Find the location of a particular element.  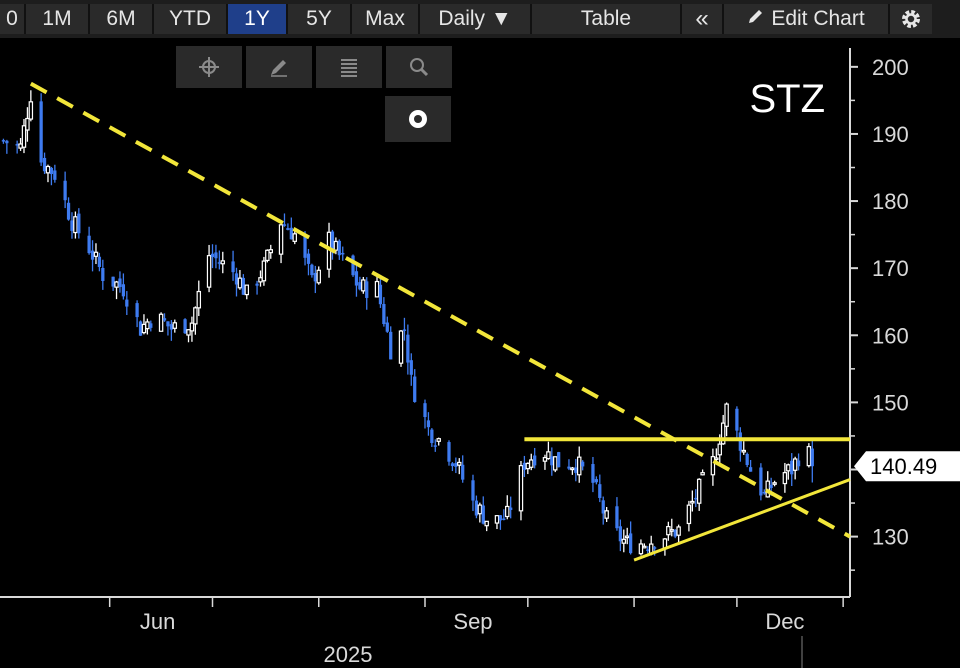

rising-trendline is located at coordinates (742, 520).